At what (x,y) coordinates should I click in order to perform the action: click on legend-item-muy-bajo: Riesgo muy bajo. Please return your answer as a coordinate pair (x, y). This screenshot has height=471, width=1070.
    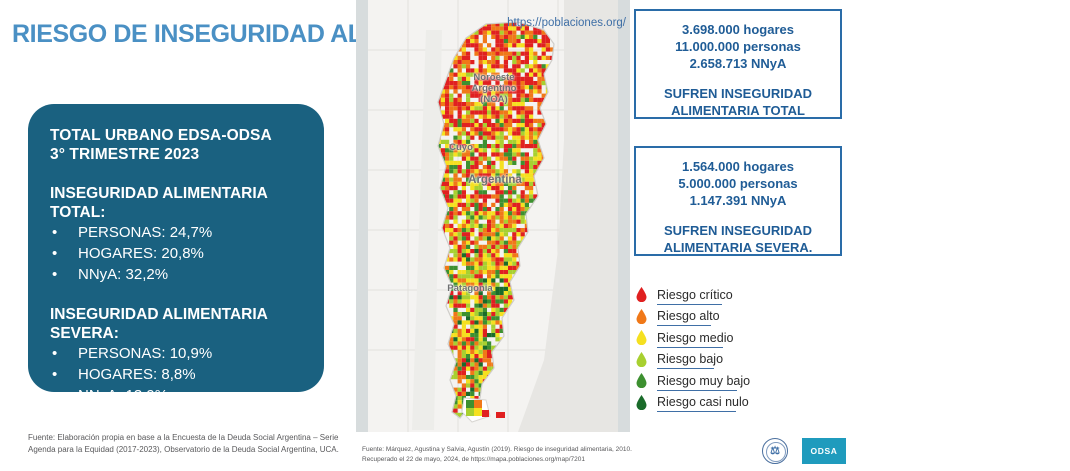
    Looking at the image, I should click on (734, 381).